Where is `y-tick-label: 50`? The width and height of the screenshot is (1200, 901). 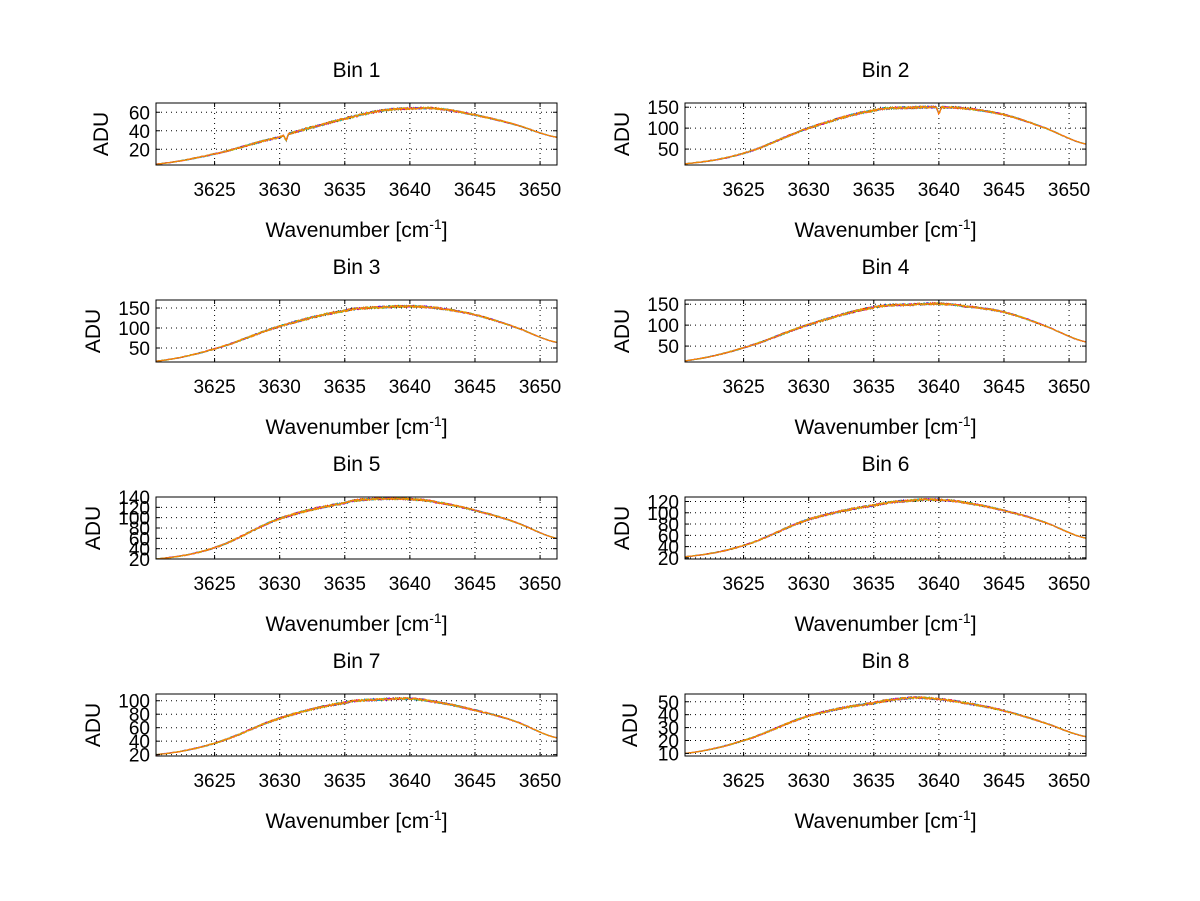 y-tick-label: 50 is located at coordinates (668, 150).